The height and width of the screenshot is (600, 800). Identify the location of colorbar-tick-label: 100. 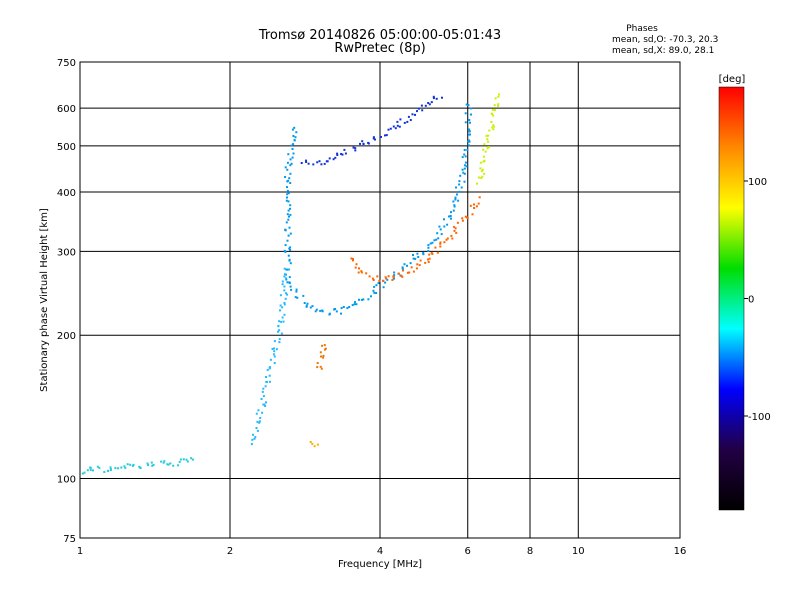
(757, 182).